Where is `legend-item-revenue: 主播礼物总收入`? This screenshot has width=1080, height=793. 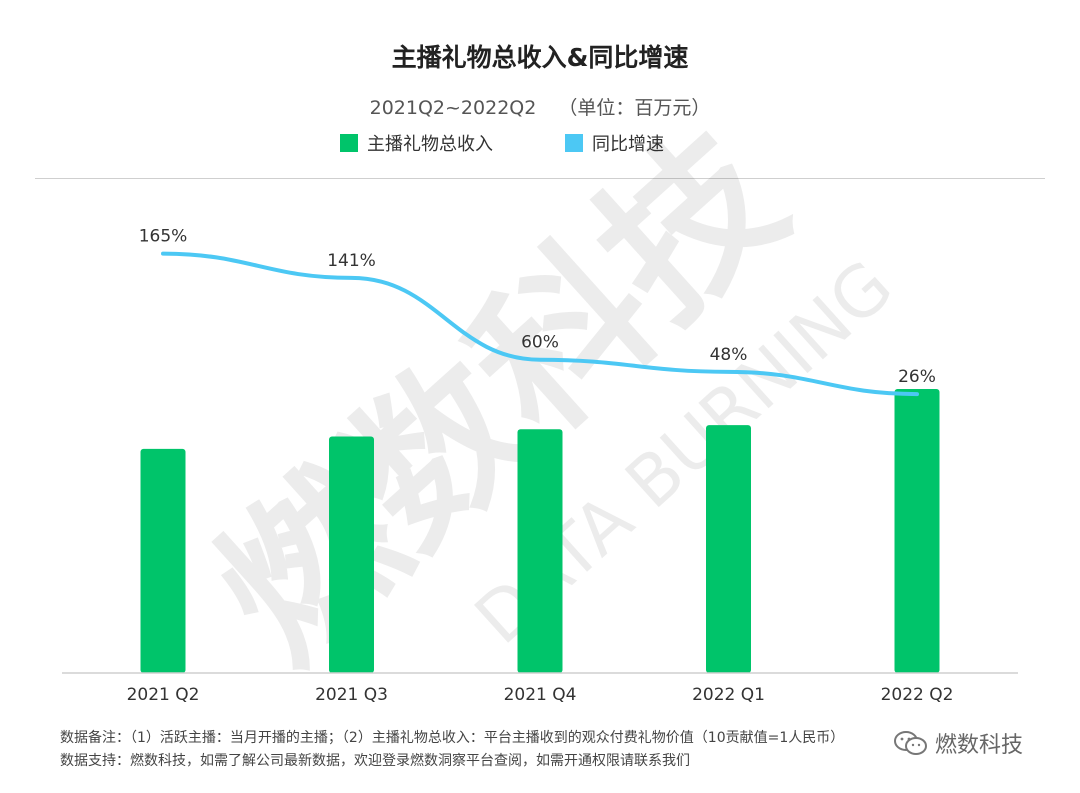
legend-item-revenue: 主播礼物总收入 is located at coordinates (416, 143).